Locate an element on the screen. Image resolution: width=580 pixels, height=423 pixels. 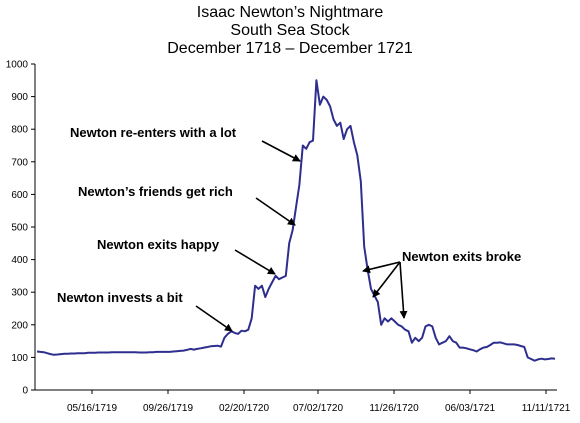
y-tick-label: 900 is located at coordinates (19, 97).